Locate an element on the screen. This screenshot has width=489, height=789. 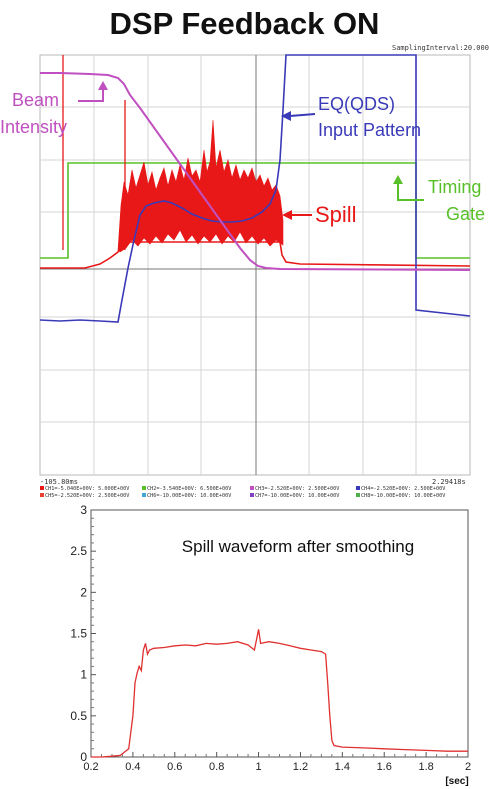
beam-pointer-arrowhead is located at coordinates (103, 85).